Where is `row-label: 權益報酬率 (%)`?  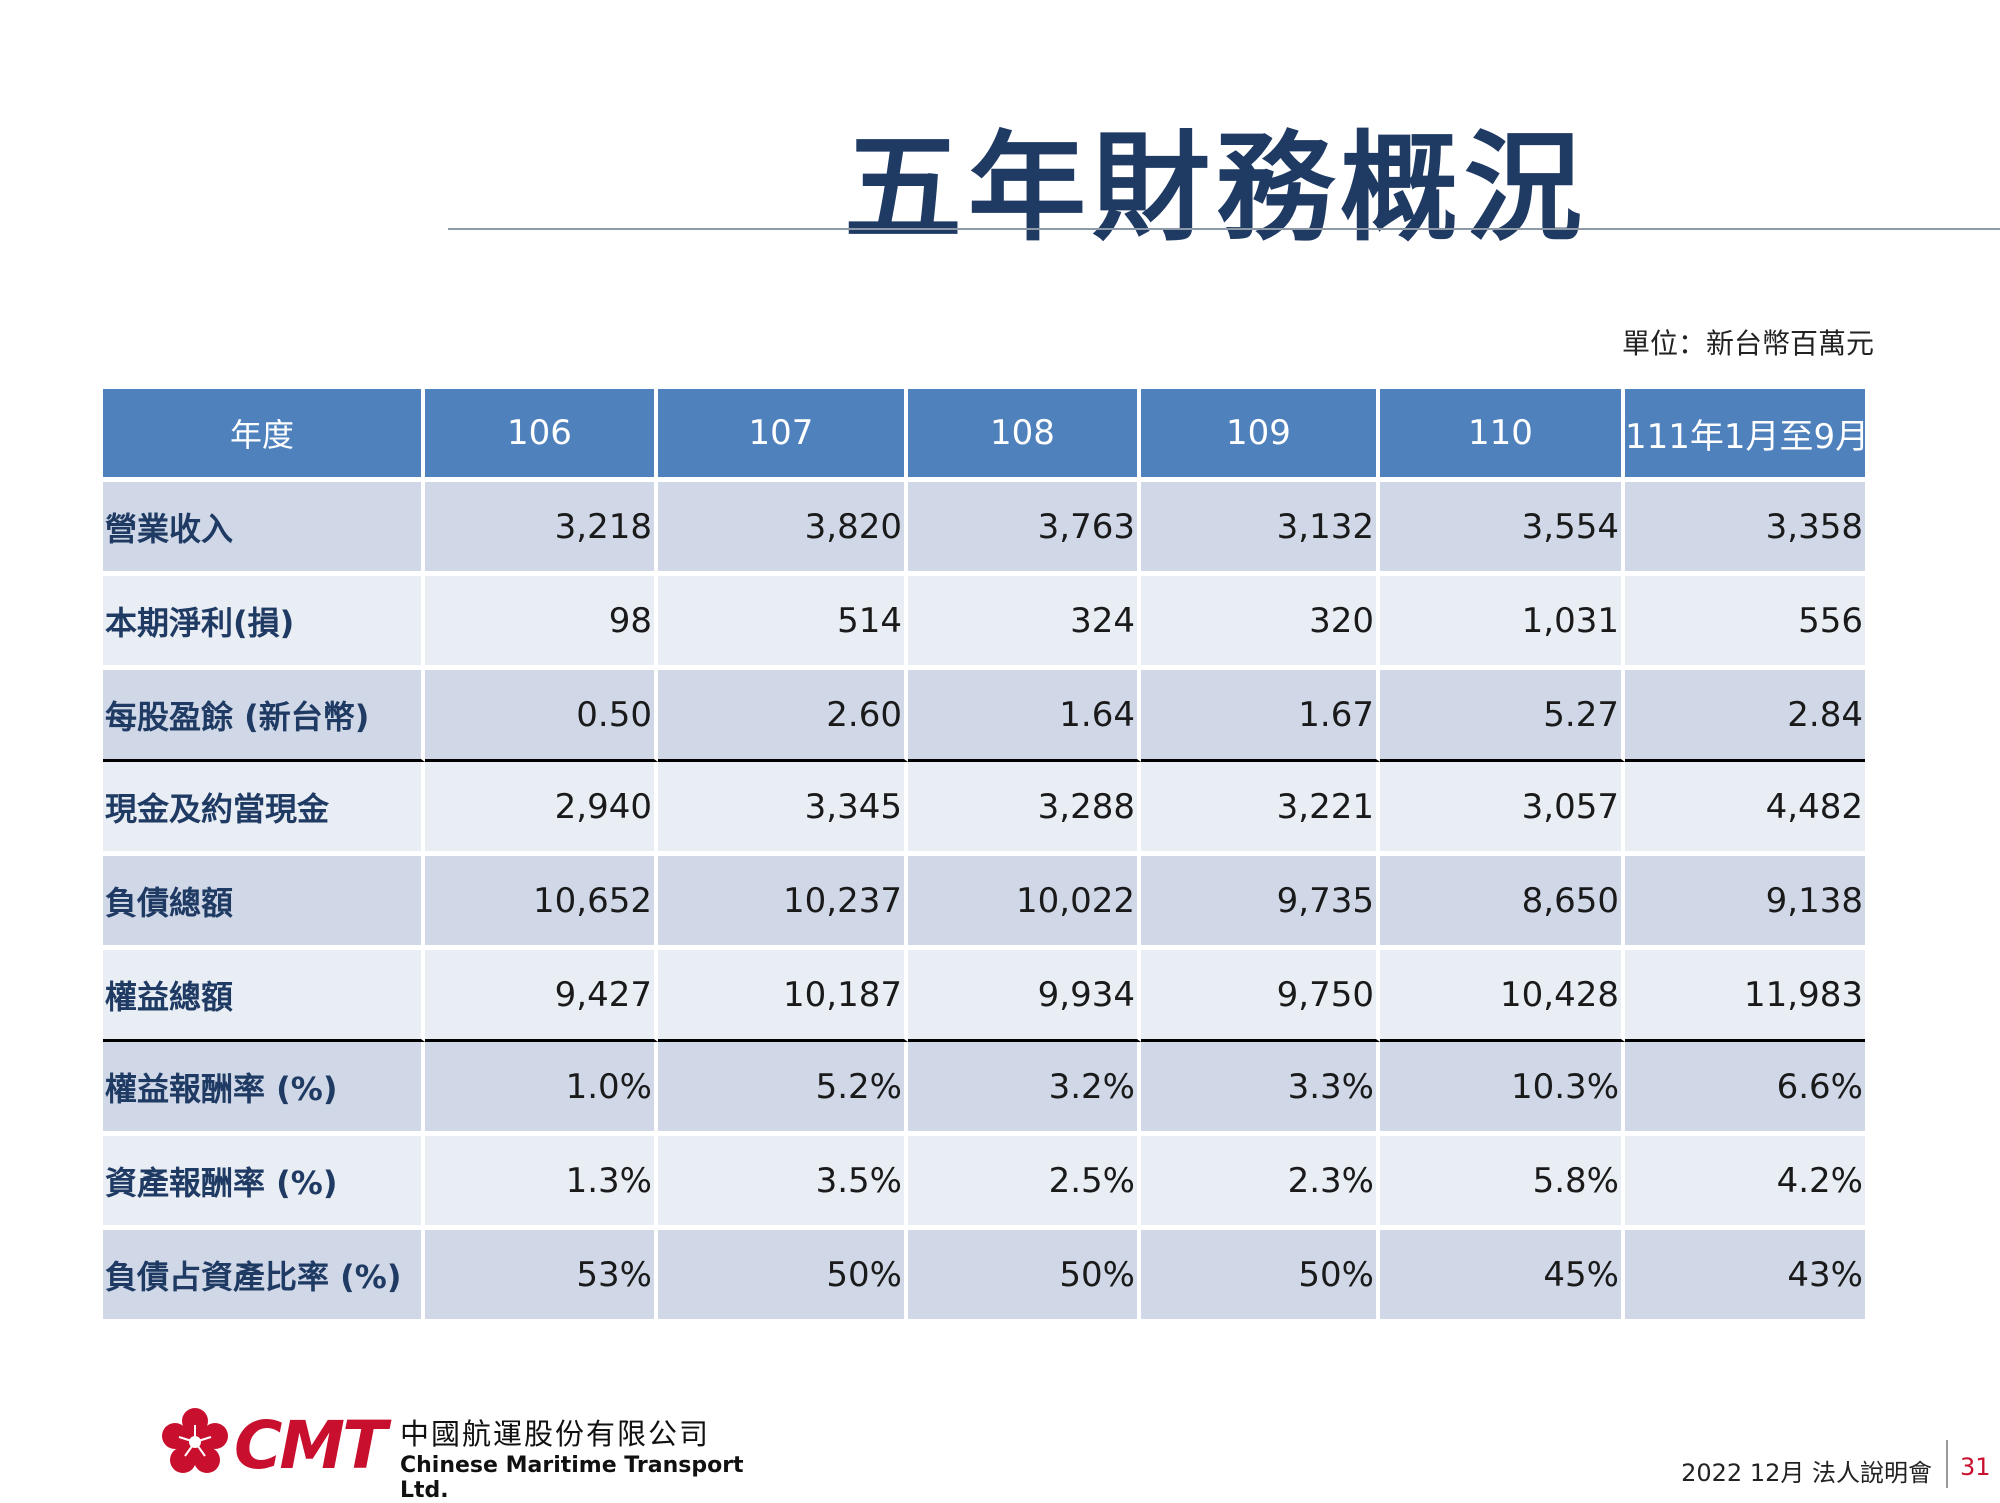 row-label: 權益報酬率 (%) is located at coordinates (264, 1089).